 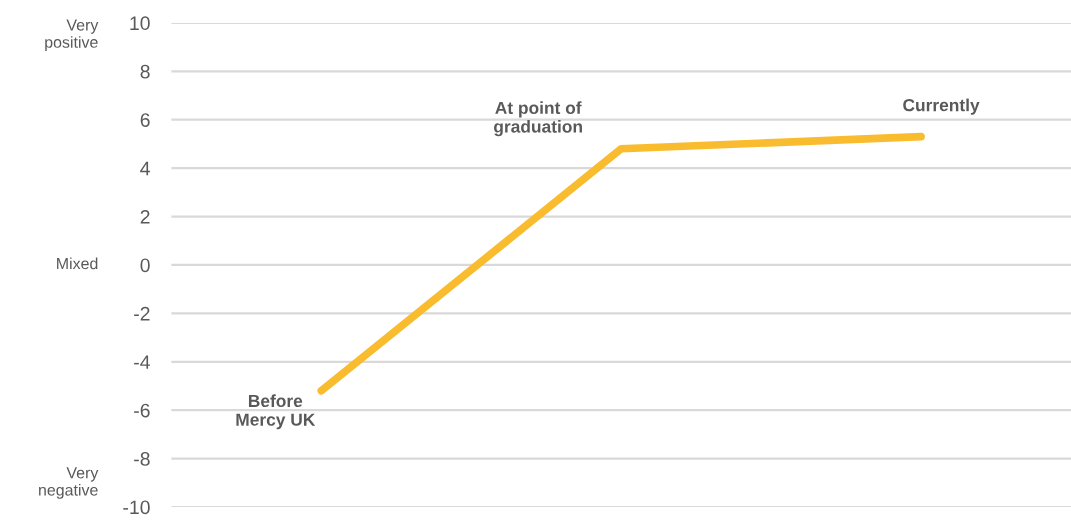 I want to click on y-tick-label: -8, so click(x=142, y=459).